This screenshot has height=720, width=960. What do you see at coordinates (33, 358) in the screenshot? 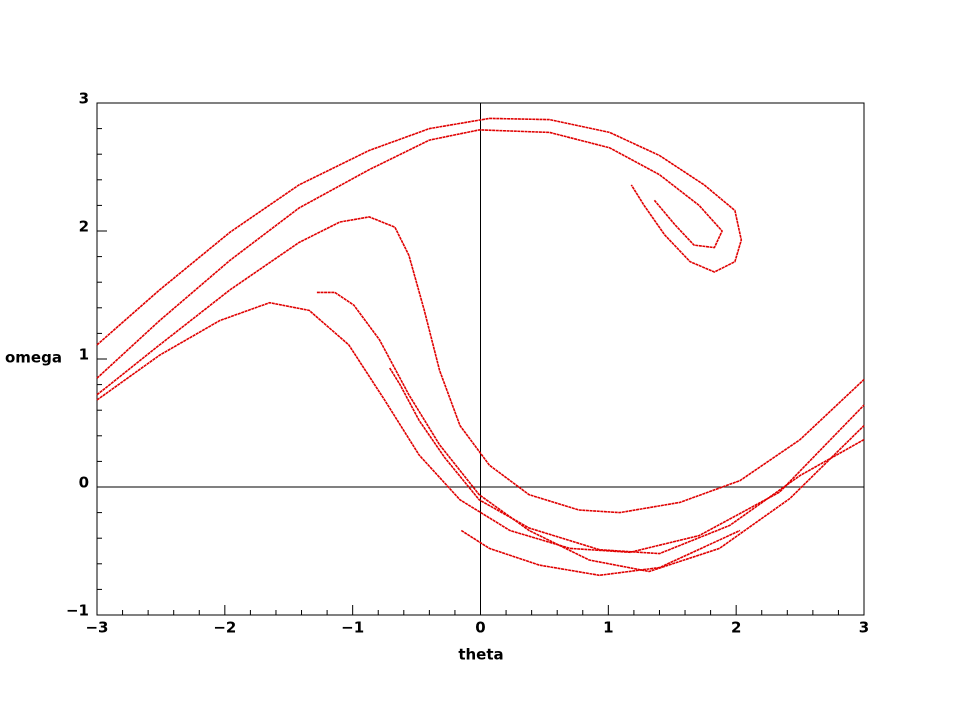
I see `y-axis-label: omega` at bounding box center [33, 358].